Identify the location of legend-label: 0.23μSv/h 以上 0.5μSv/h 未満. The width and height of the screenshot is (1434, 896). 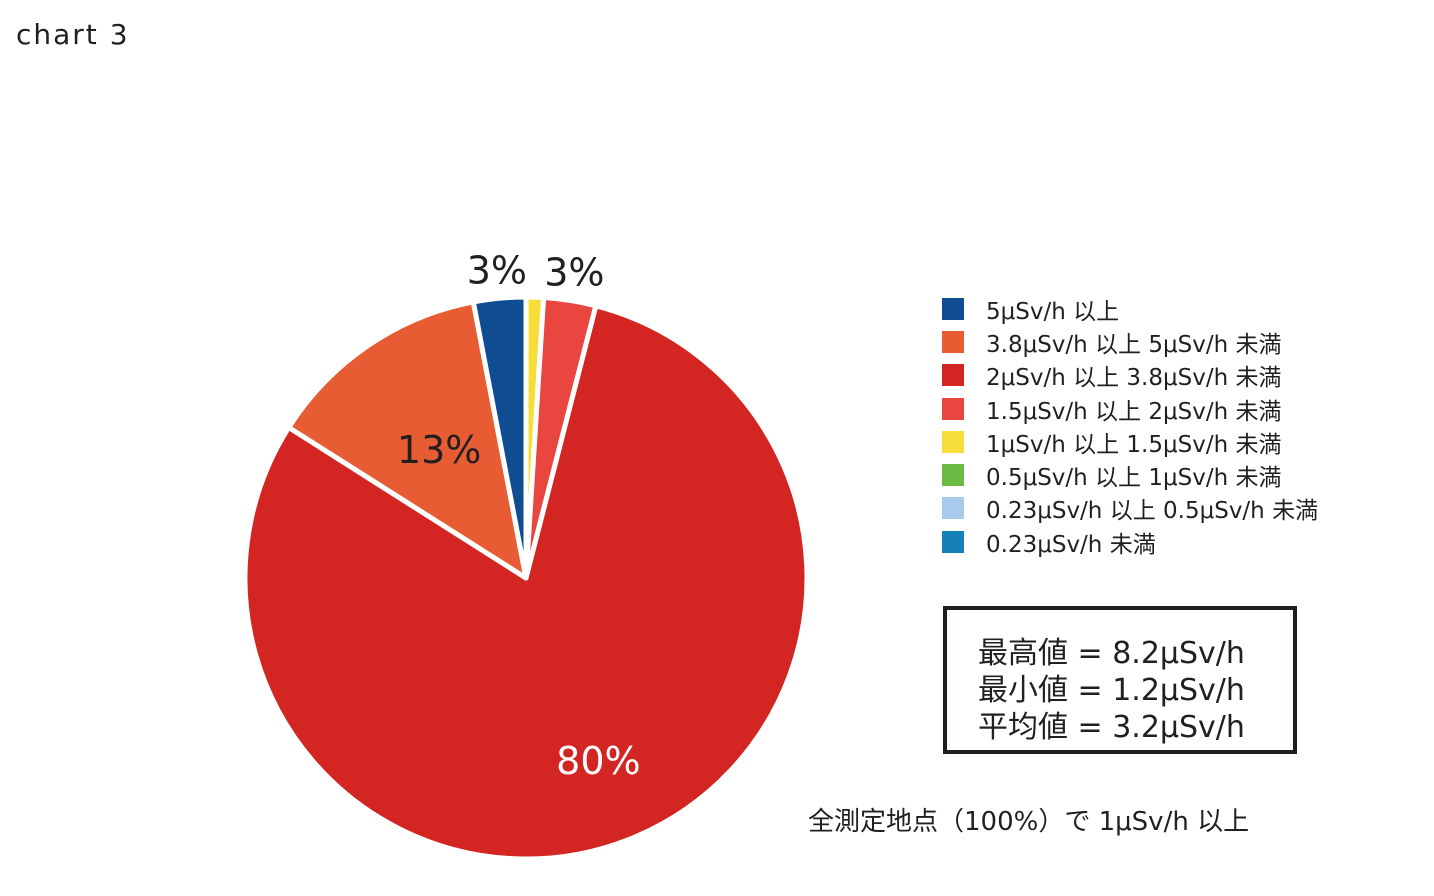
(1152, 511).